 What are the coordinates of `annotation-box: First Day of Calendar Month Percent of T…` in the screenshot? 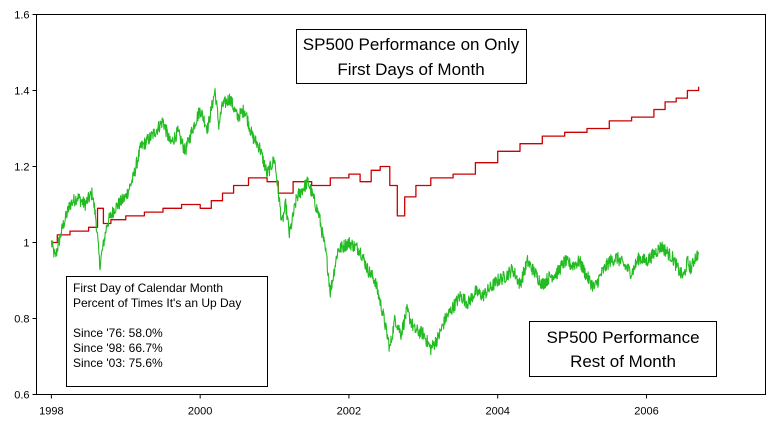 It's located at (167, 331).